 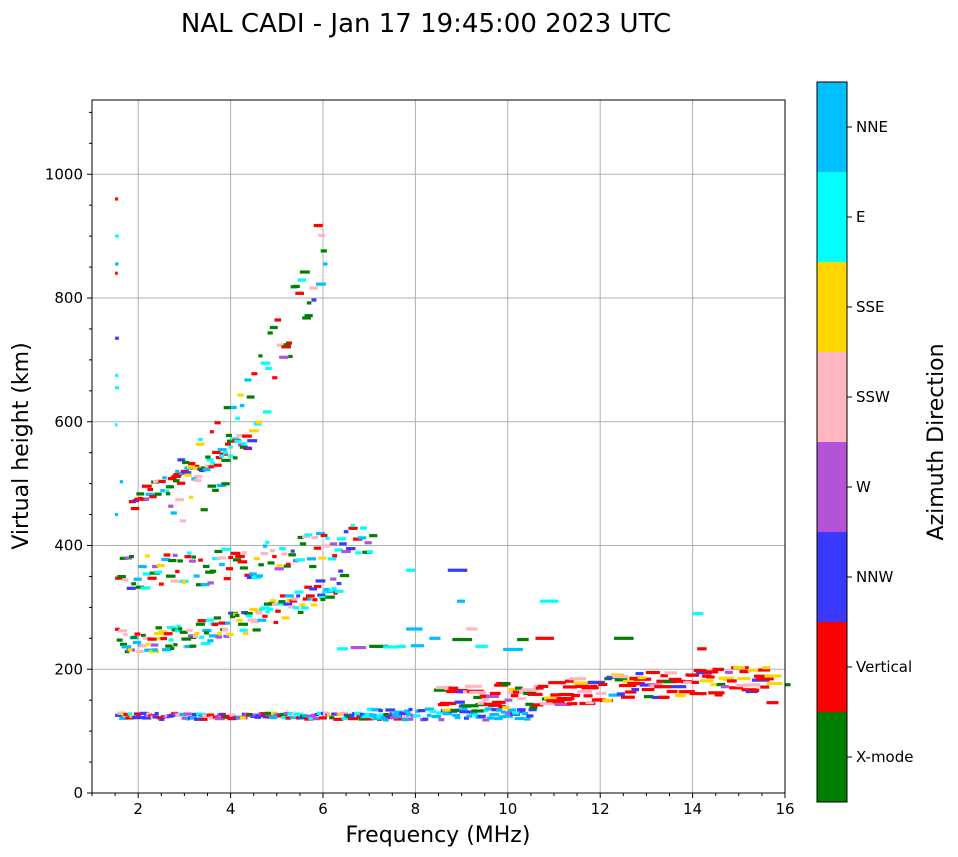 I want to click on y-tick-label: 1000, so click(x=64, y=174).